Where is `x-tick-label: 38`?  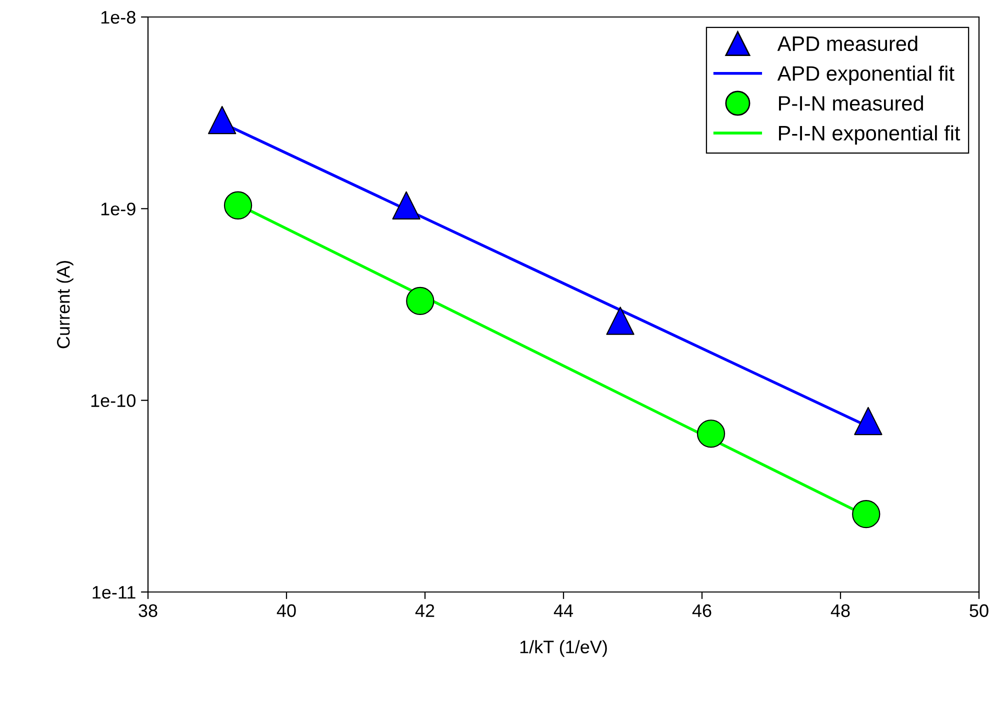 x-tick-label: 38 is located at coordinates (148, 611).